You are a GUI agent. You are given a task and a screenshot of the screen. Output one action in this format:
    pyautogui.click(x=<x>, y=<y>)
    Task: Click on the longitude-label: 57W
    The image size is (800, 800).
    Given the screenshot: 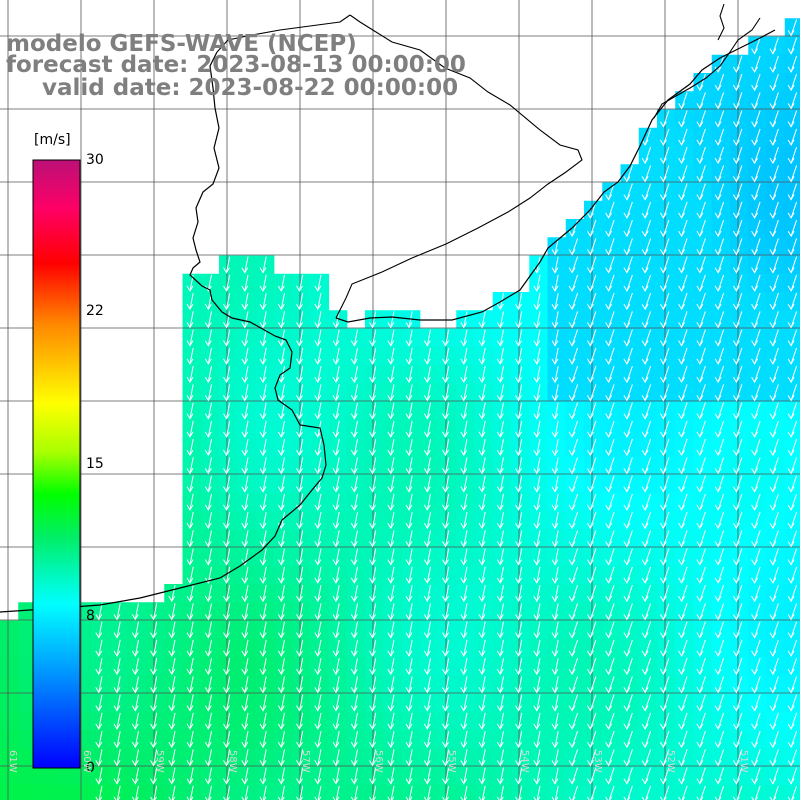 What is the action you would take?
    pyautogui.click(x=305, y=761)
    